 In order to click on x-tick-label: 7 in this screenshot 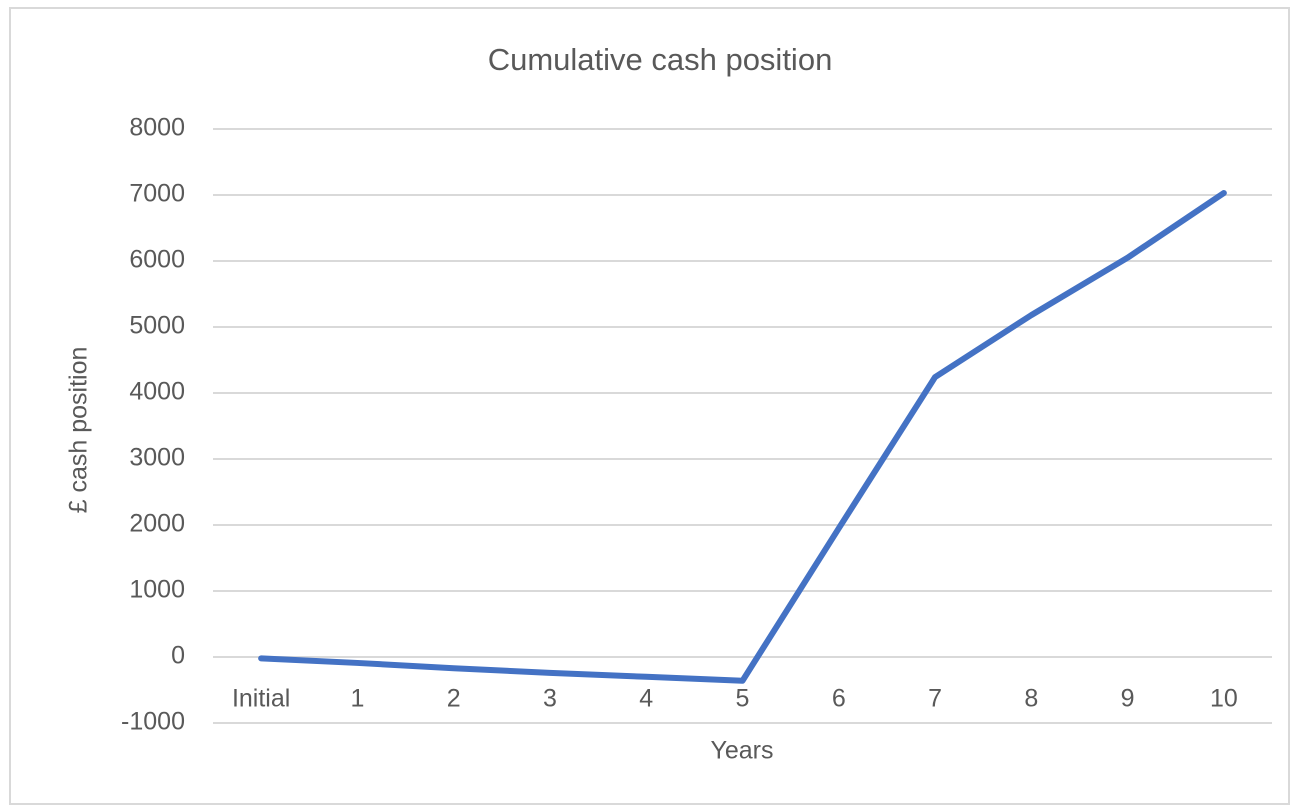, I will do `click(935, 699)`.